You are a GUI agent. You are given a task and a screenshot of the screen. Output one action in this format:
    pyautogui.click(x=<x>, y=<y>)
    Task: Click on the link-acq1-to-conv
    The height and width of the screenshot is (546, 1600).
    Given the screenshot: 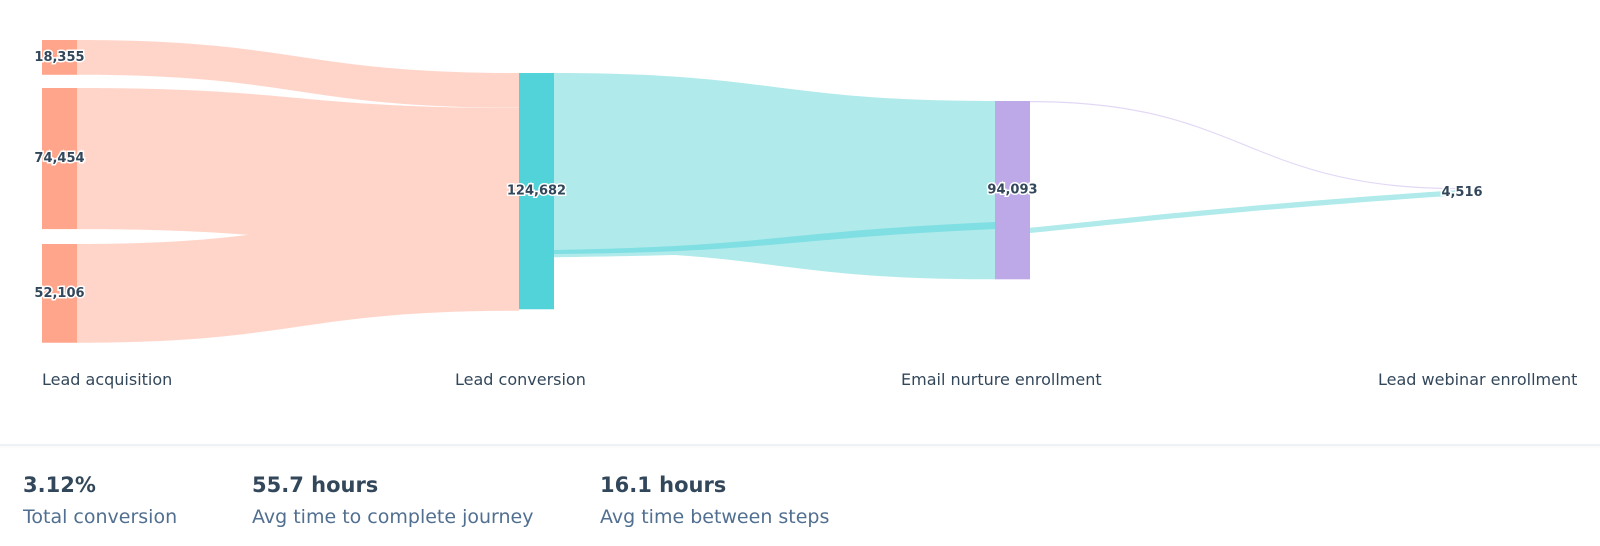 What is the action you would take?
    pyautogui.click(x=298, y=74)
    